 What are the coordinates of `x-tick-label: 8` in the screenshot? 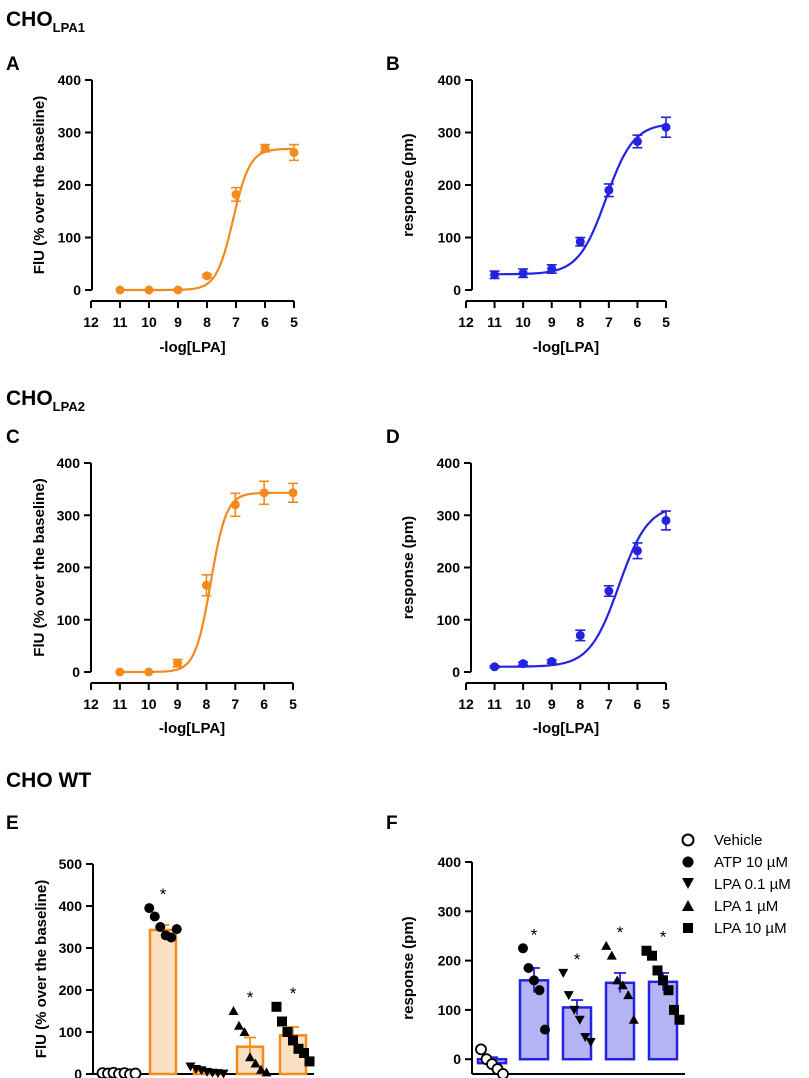 It's located at (580, 322).